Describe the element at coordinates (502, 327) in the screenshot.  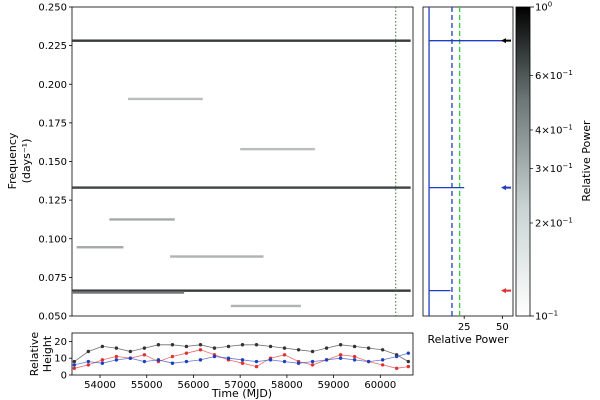
I see `power-xtick-label-1: 50` at that location.